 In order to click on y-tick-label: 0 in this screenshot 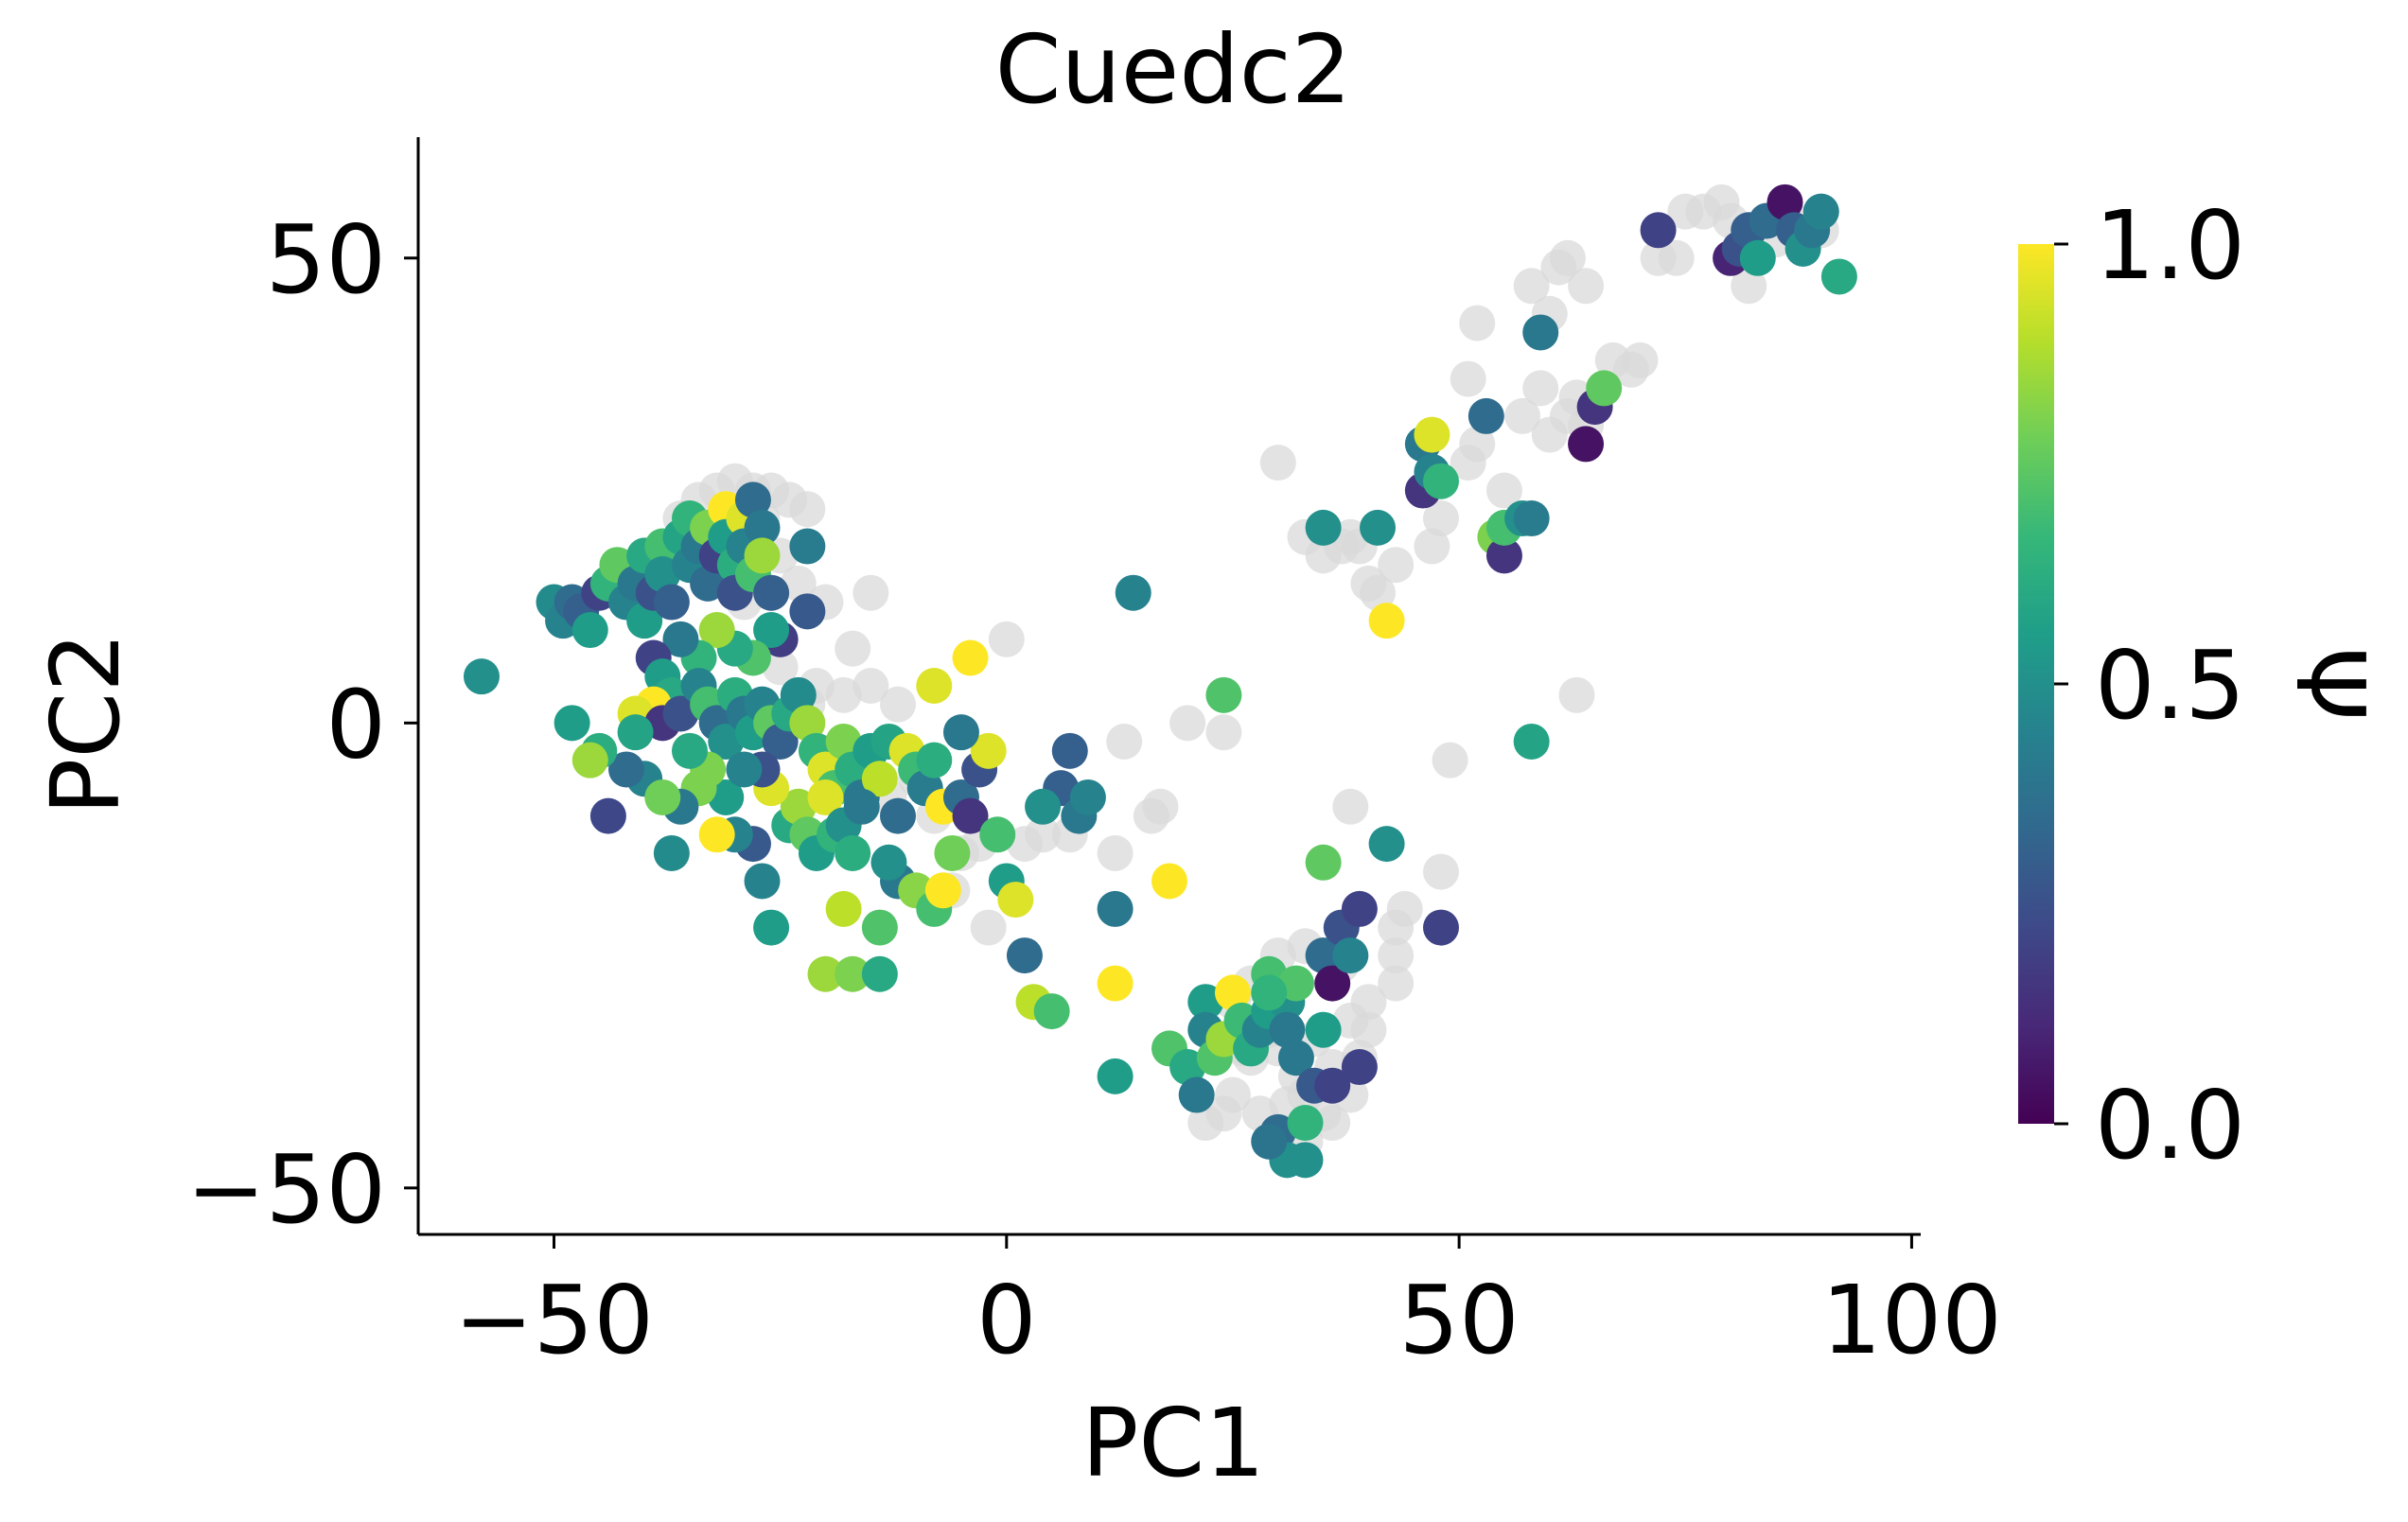, I will do `click(355, 724)`.